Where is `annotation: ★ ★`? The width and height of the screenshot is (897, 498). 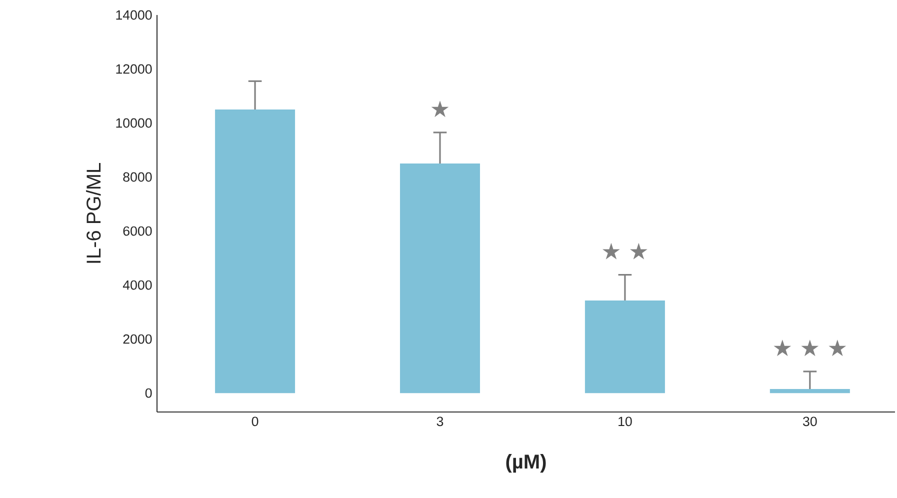
annotation: ★ ★ is located at coordinates (625, 251).